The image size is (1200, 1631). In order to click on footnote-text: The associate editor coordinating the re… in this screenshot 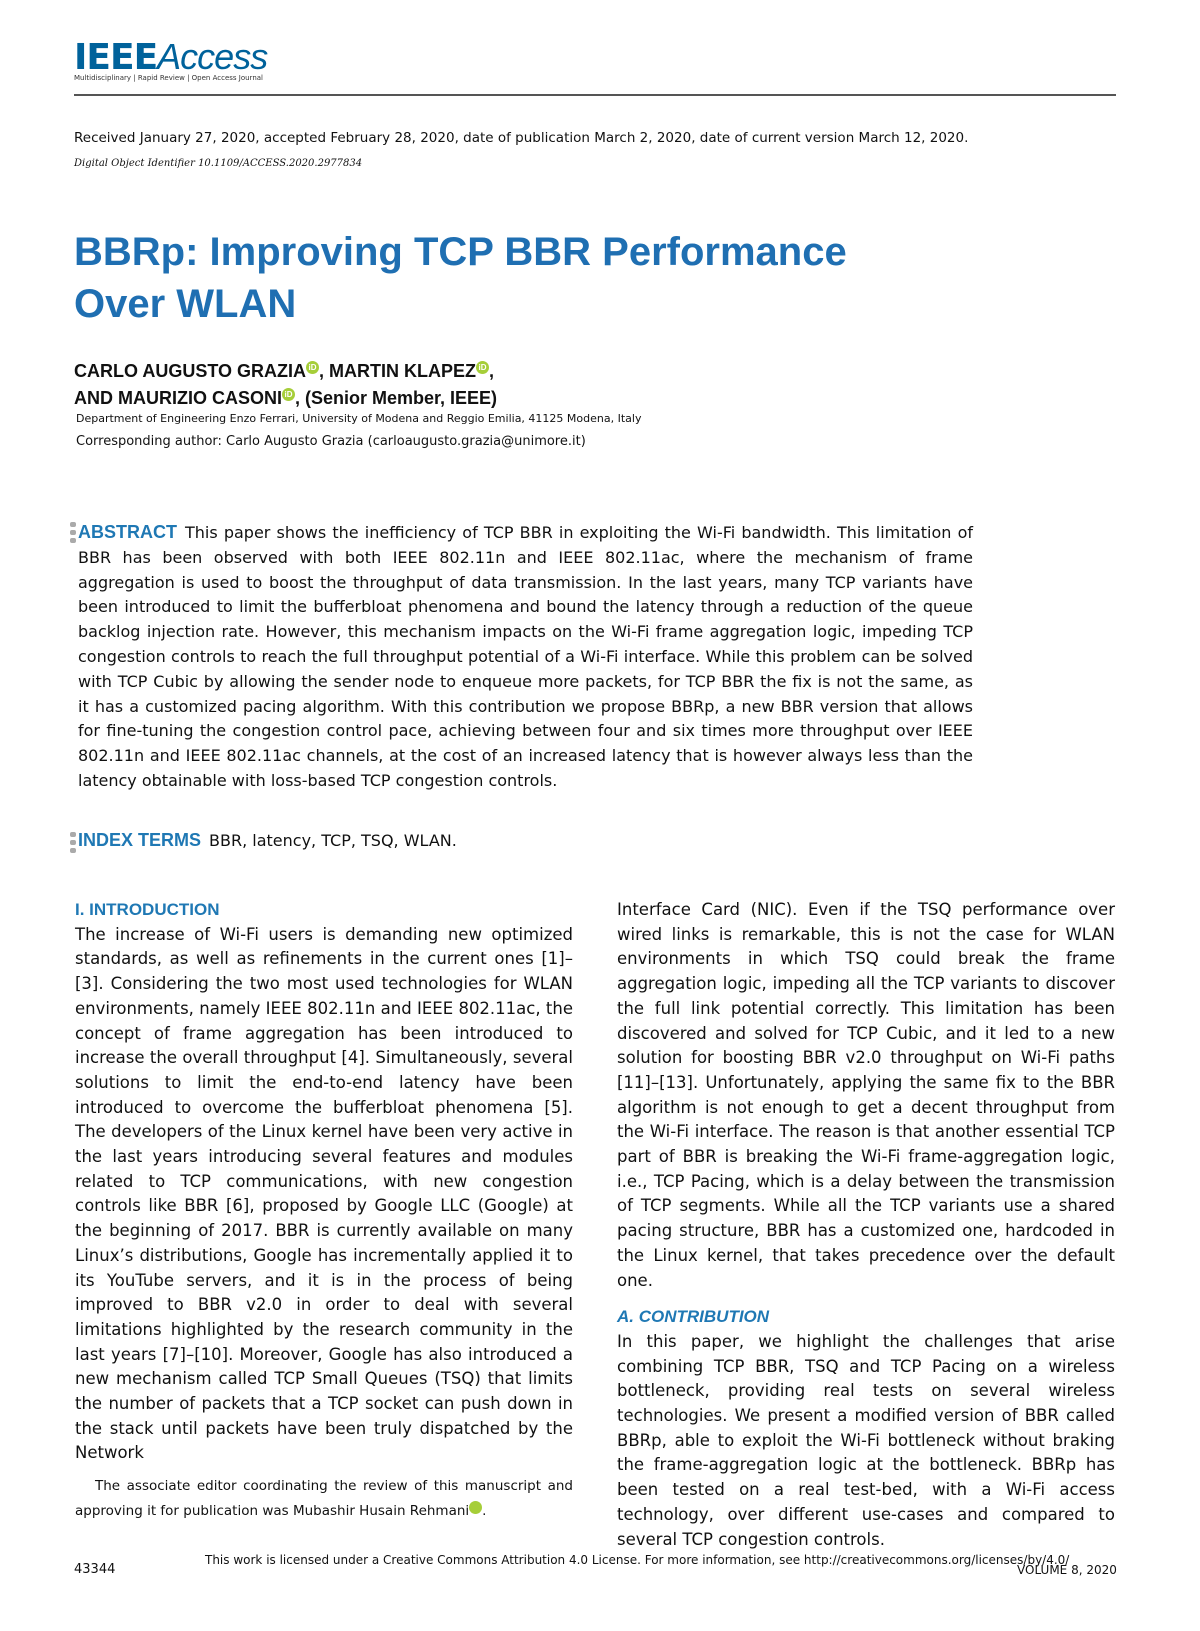, I will do `click(324, 1498)`.